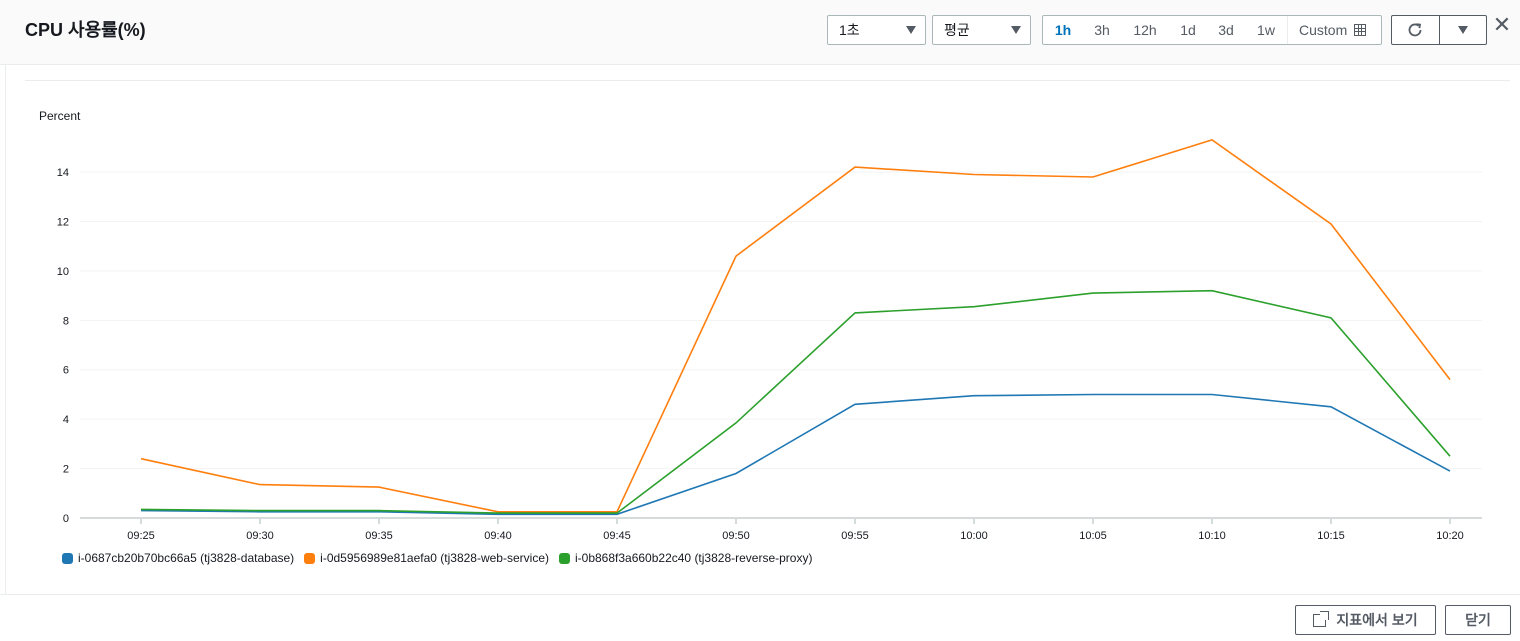  Describe the element at coordinates (1093, 535) in the screenshot. I see `x-tick-label: 10:05` at that location.